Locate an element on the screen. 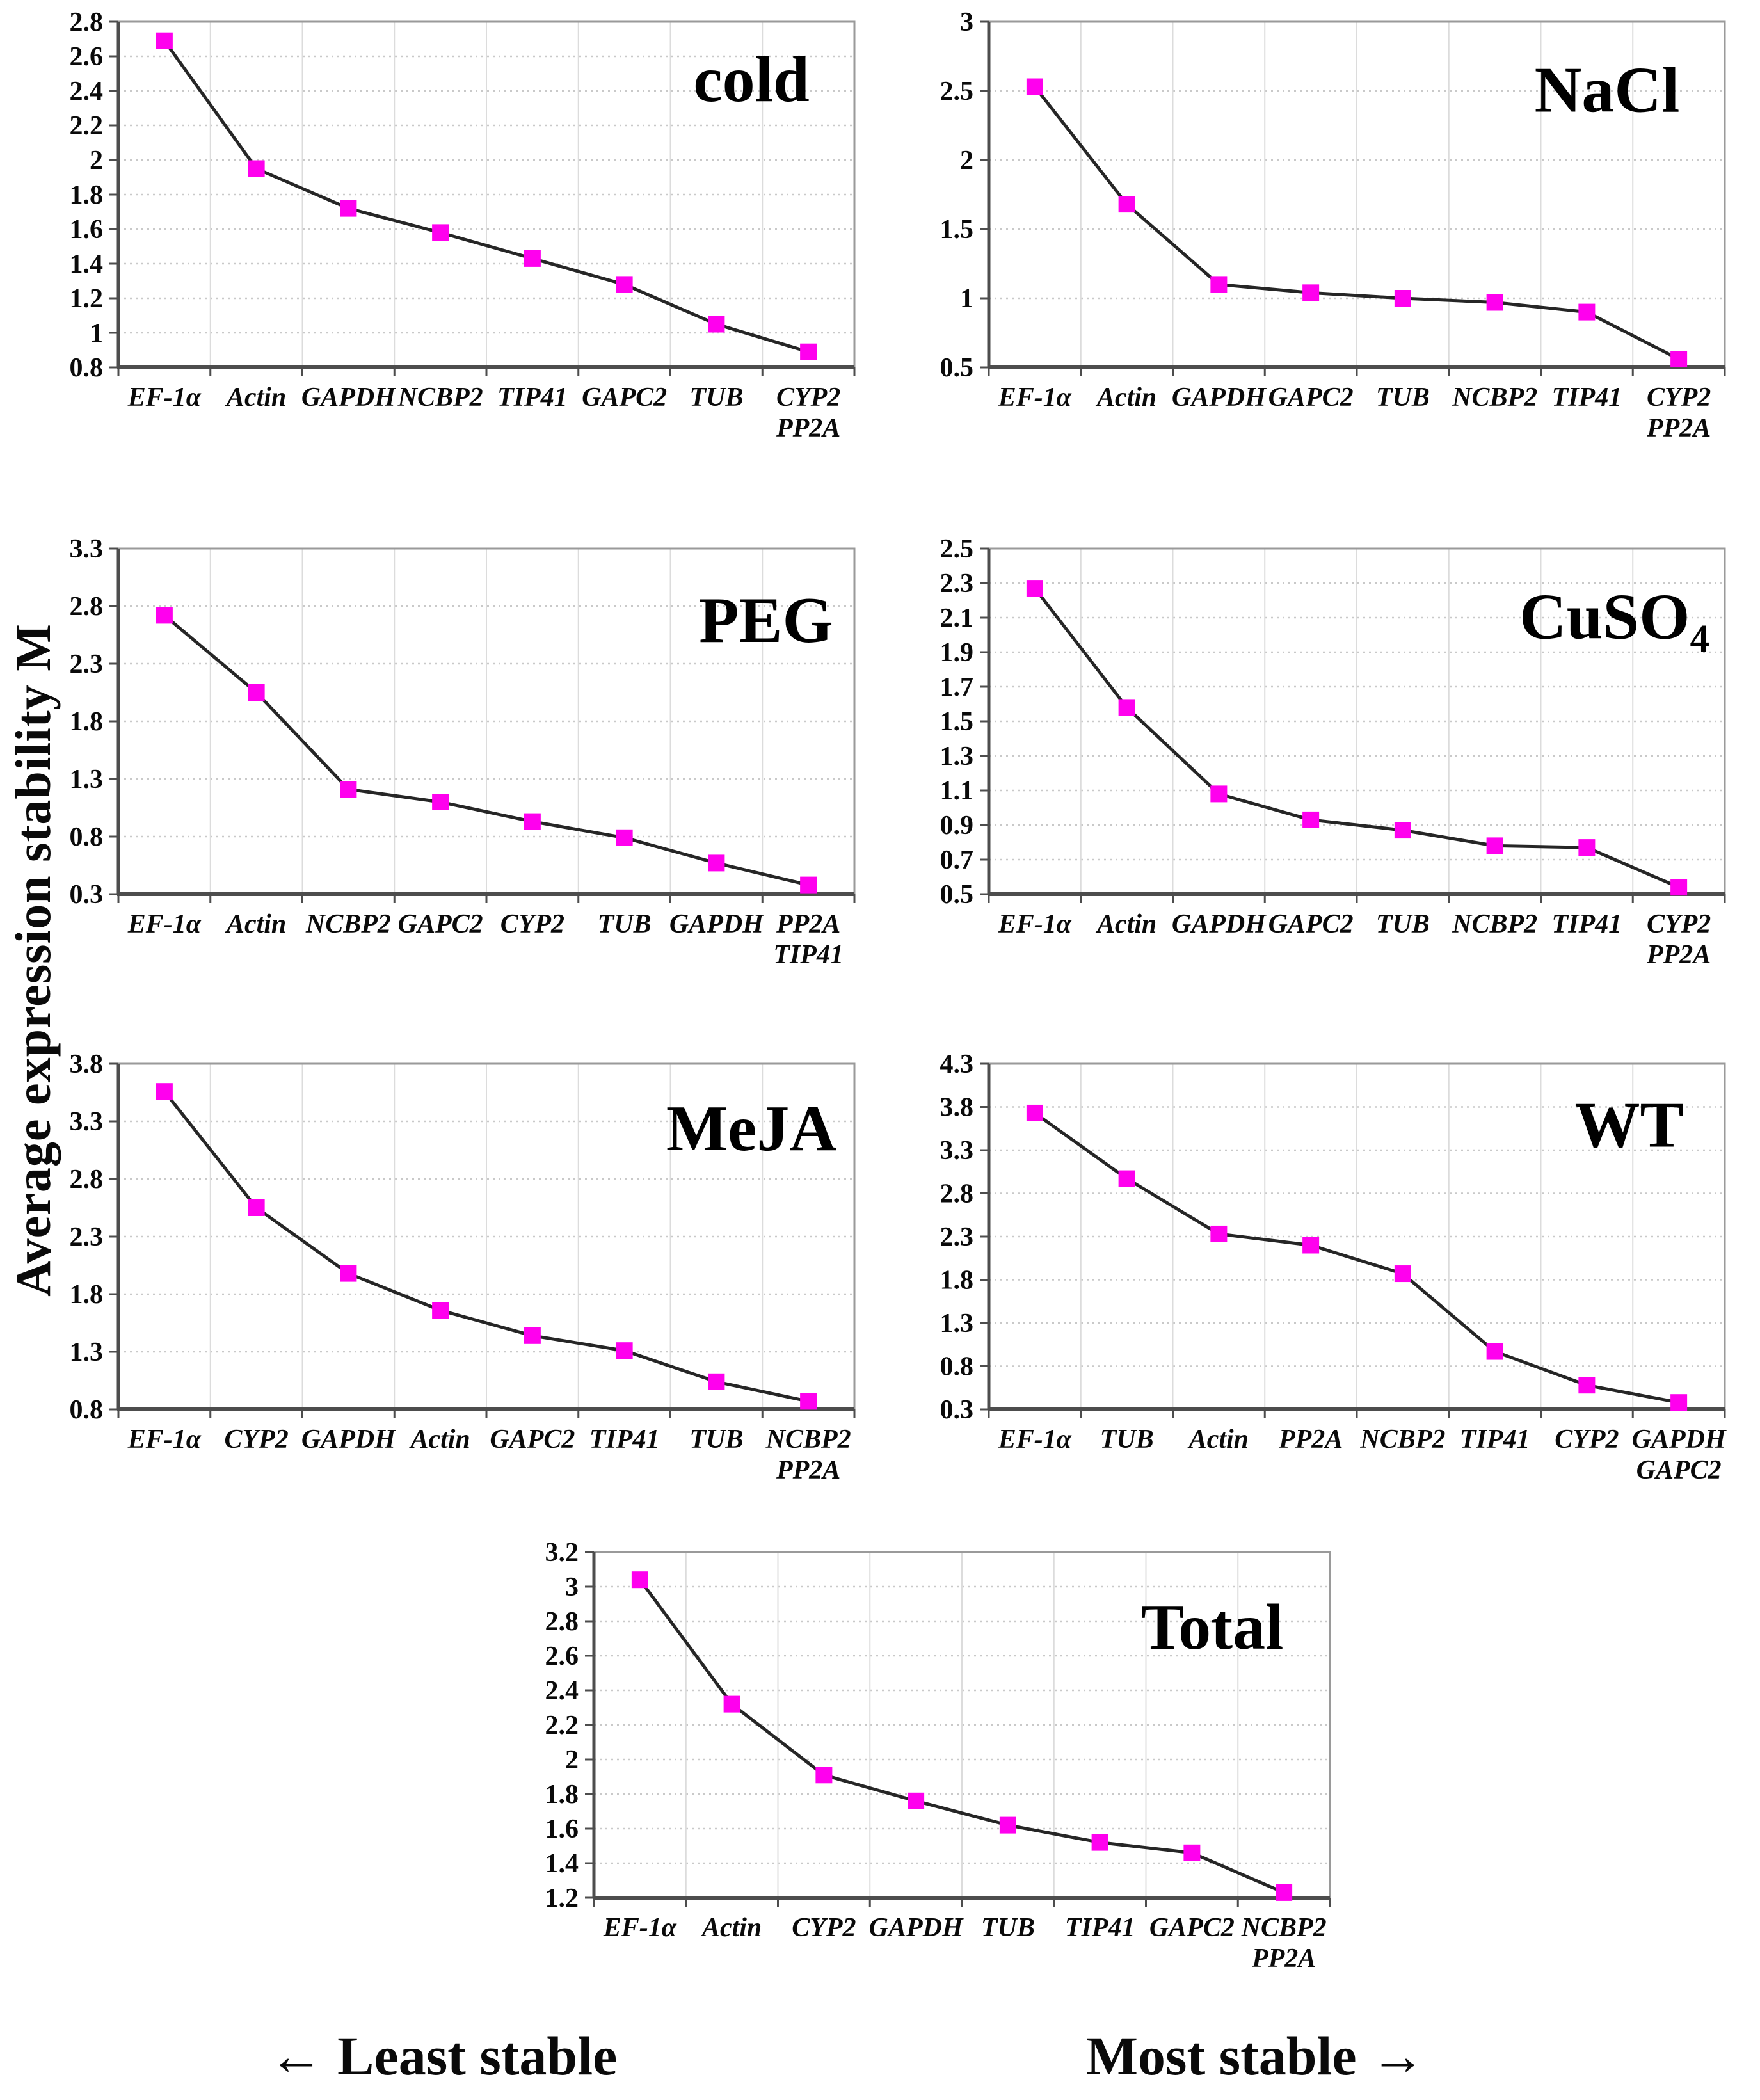  y-tick-label: 2.4 is located at coordinates (562, 1691).